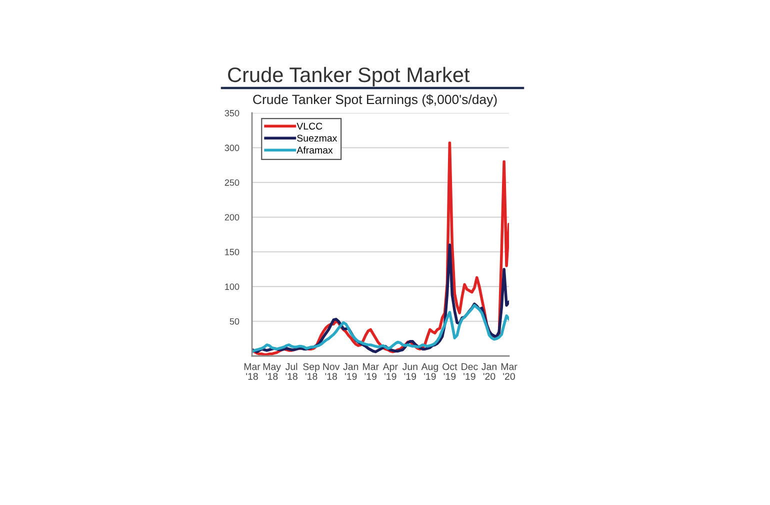  I want to click on legend-label: VLCC, so click(309, 126).